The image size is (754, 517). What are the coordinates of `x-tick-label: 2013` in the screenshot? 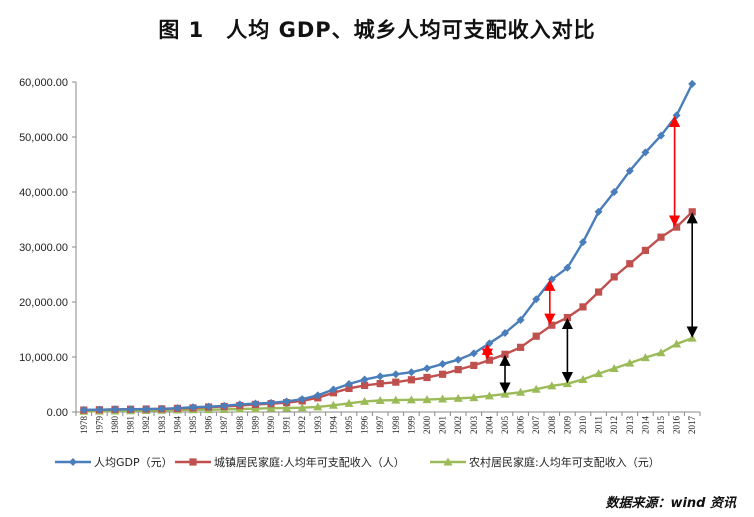 It's located at (630, 425).